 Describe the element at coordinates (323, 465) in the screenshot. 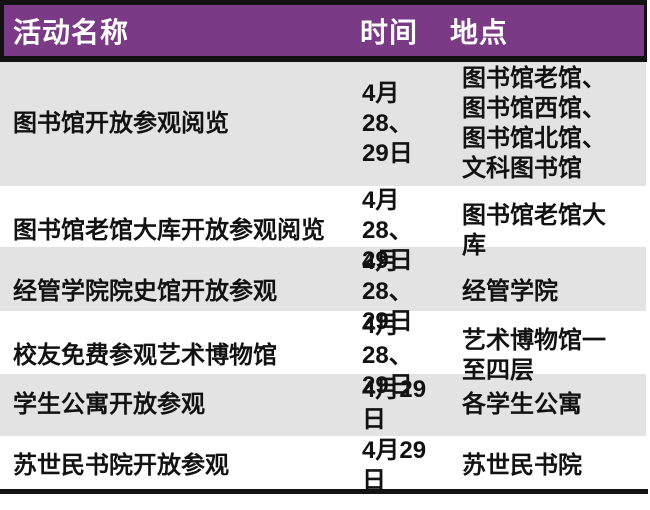

I see `table-row: 苏世民书院开放参观 4月29 日 苏世民书院` at that location.